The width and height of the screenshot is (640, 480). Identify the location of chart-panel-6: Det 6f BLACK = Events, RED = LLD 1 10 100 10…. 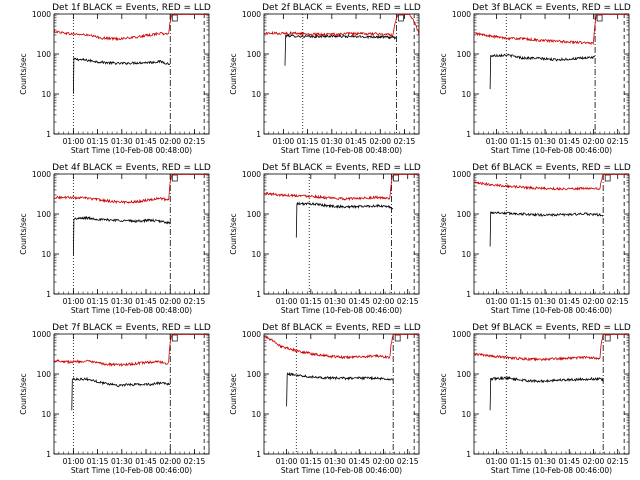
(535, 239).